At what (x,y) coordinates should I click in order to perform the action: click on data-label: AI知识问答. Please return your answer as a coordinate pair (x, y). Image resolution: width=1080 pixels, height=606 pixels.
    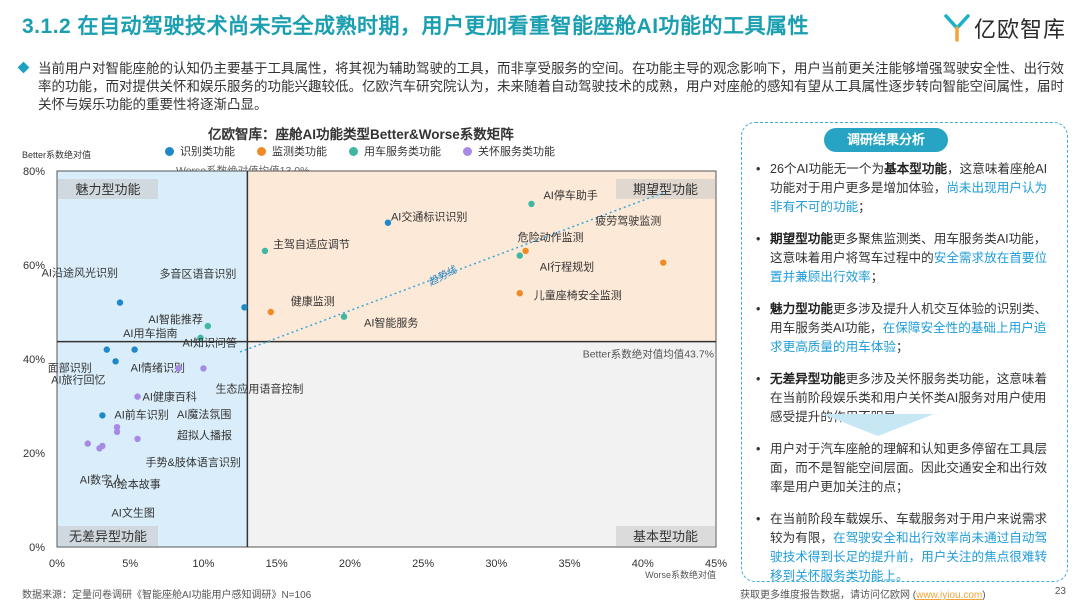
    Looking at the image, I should click on (210, 342).